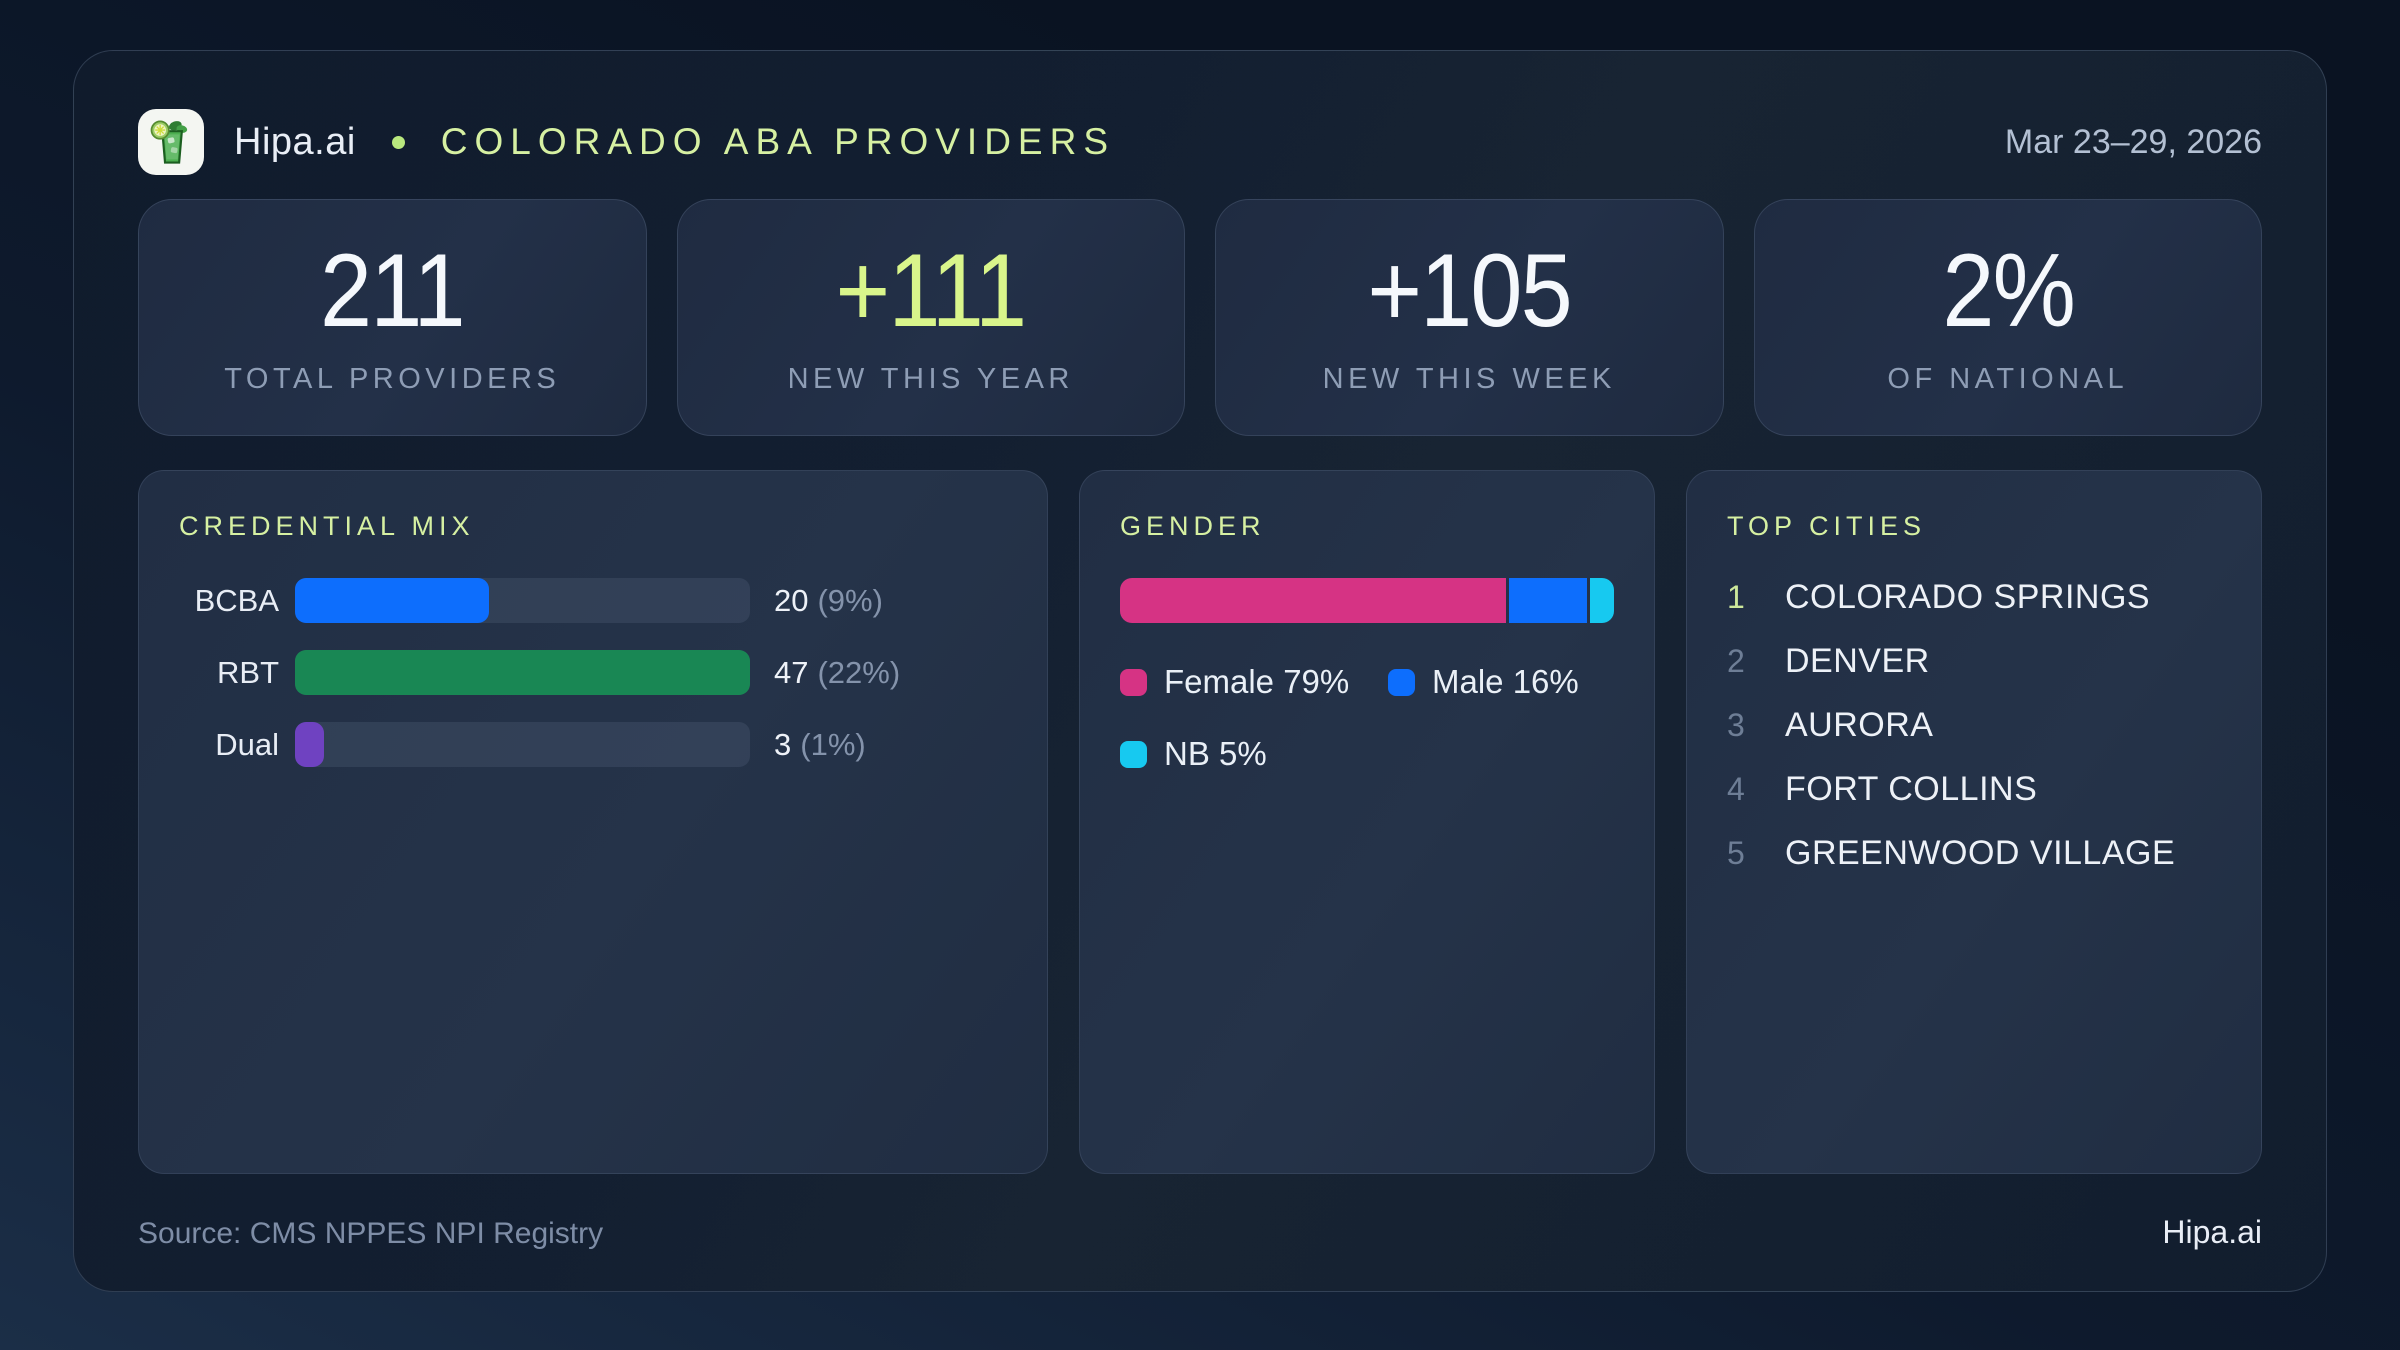  I want to click on top-cities-title: TOP CITIES, so click(1827, 526).